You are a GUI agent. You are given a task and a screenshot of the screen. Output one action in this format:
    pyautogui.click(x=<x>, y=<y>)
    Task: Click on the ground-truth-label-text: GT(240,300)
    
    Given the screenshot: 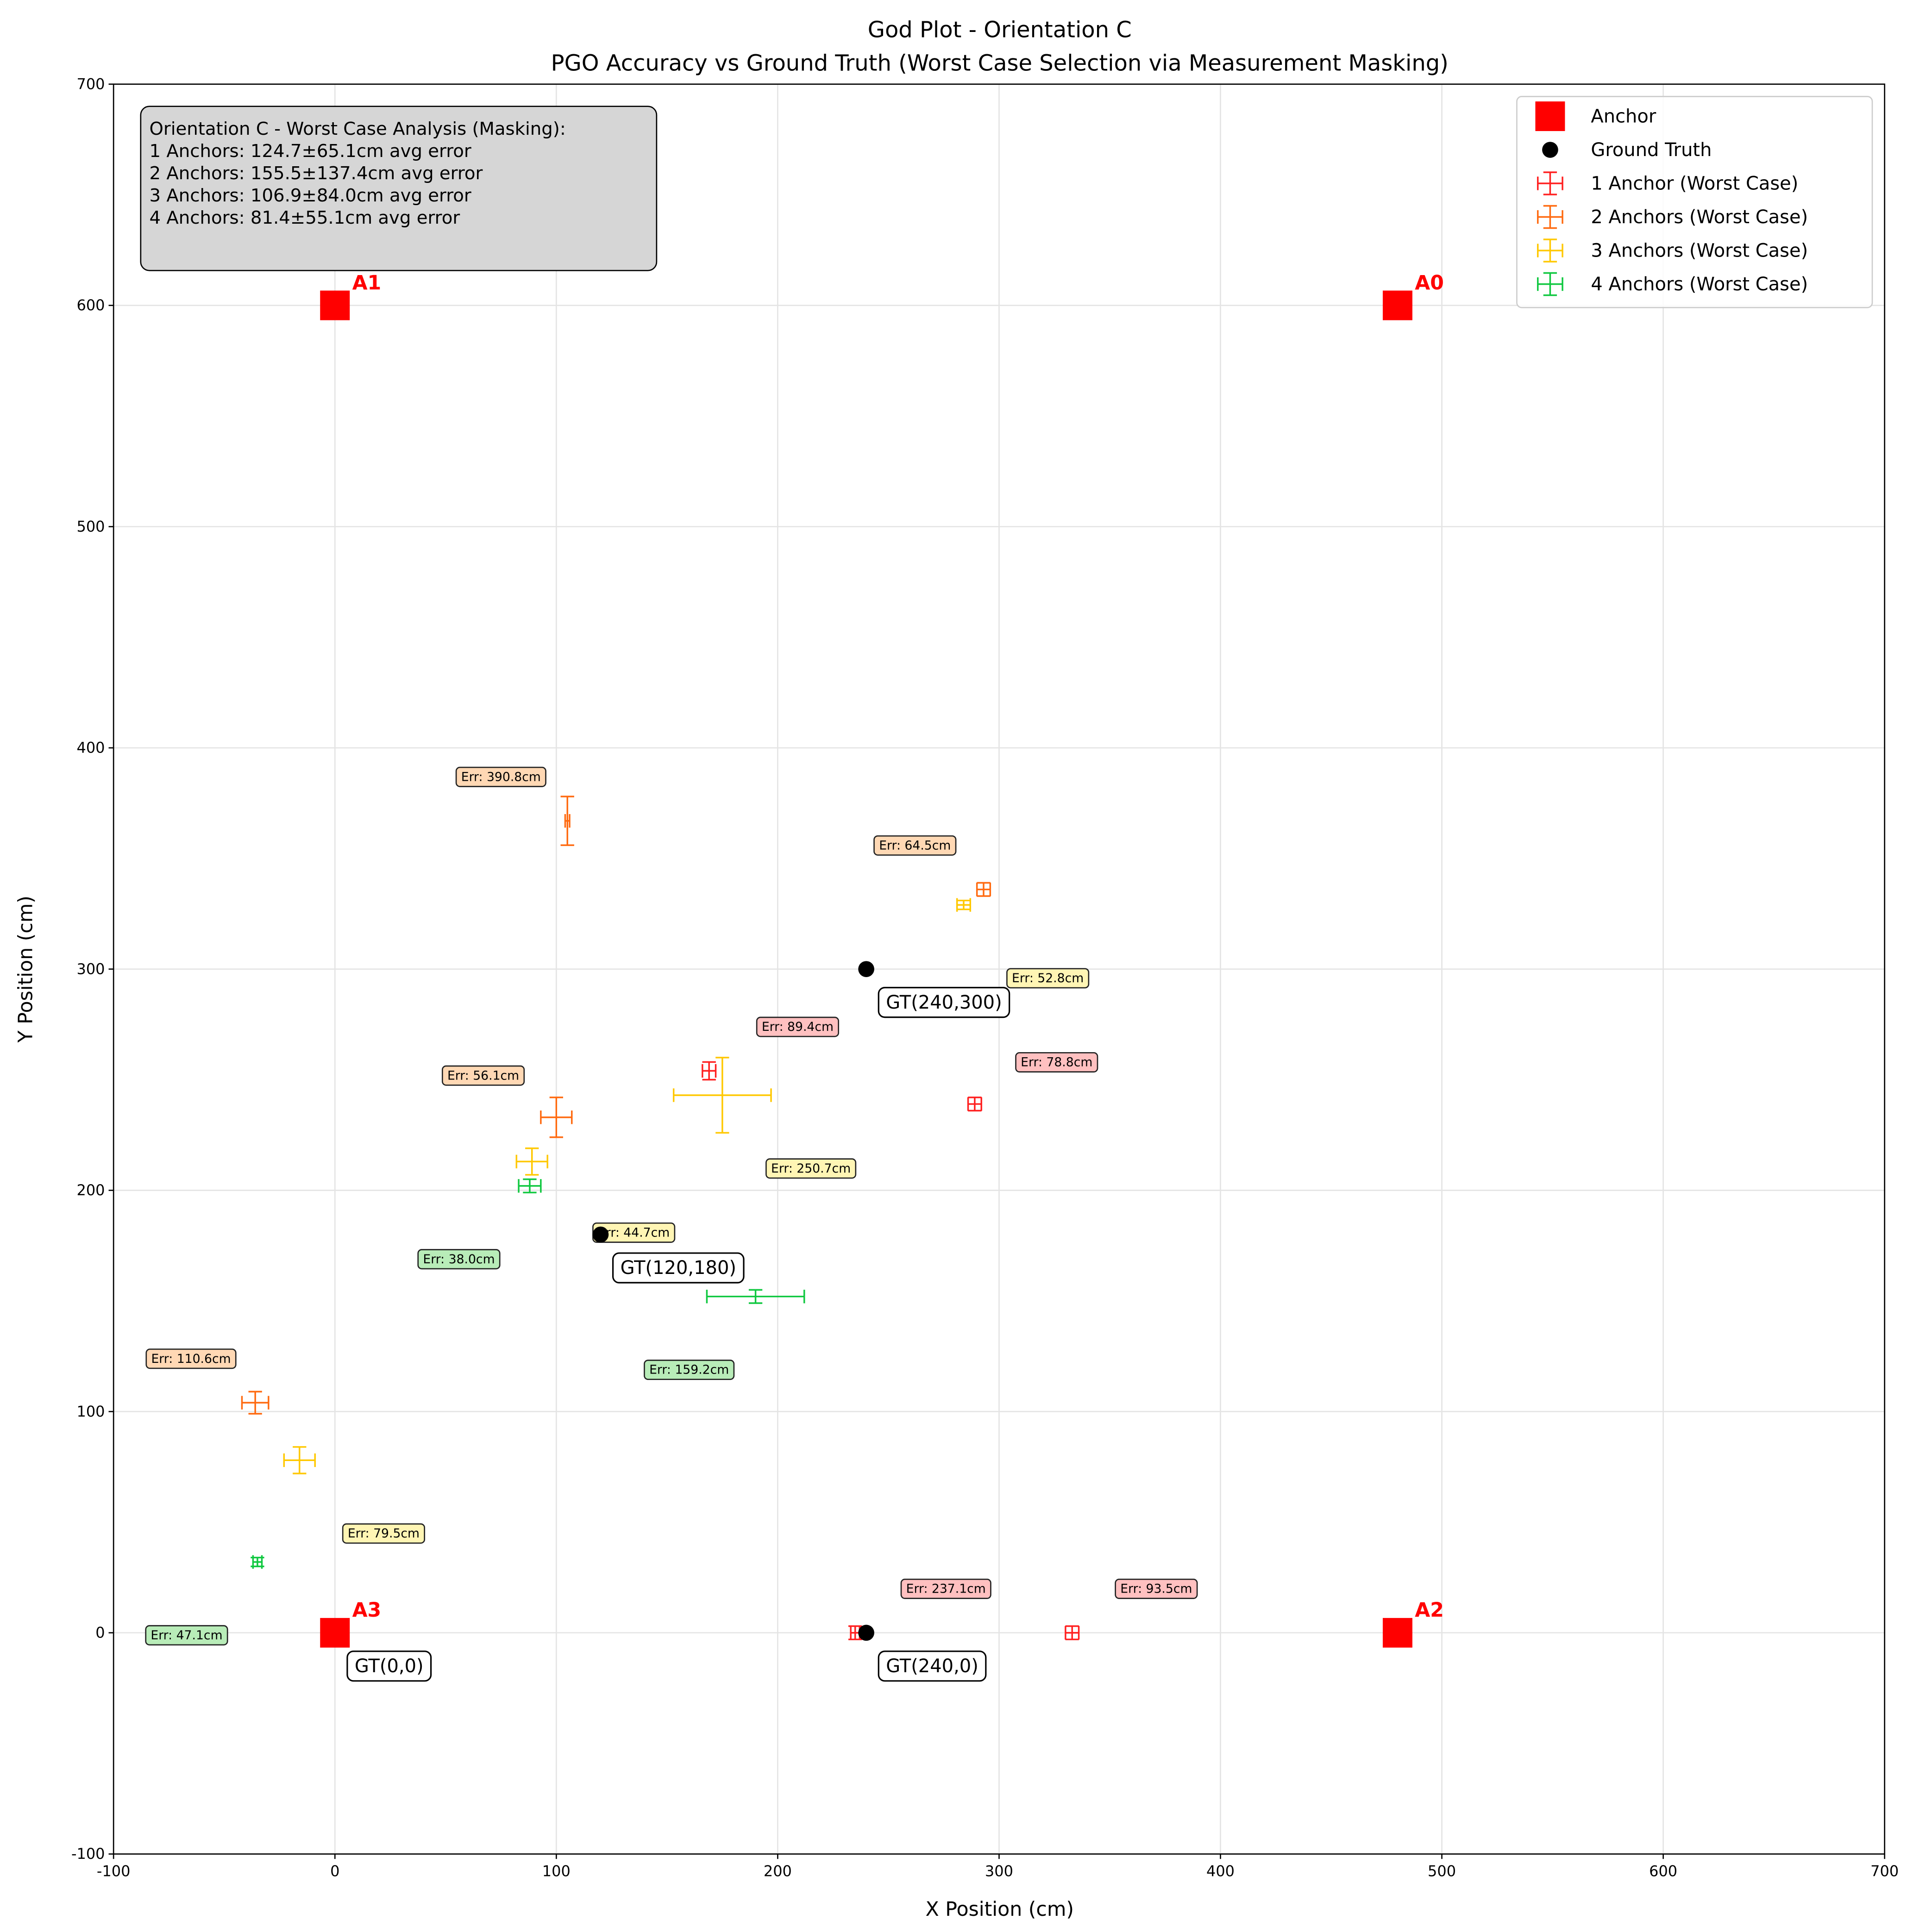 What is the action you would take?
    pyautogui.click(x=944, y=1002)
    